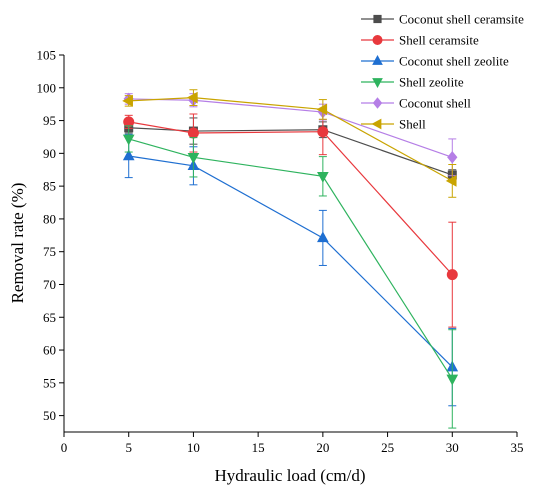 This screenshot has width=550, height=494. I want to click on legend-item: Shell ceramsite, so click(420, 40).